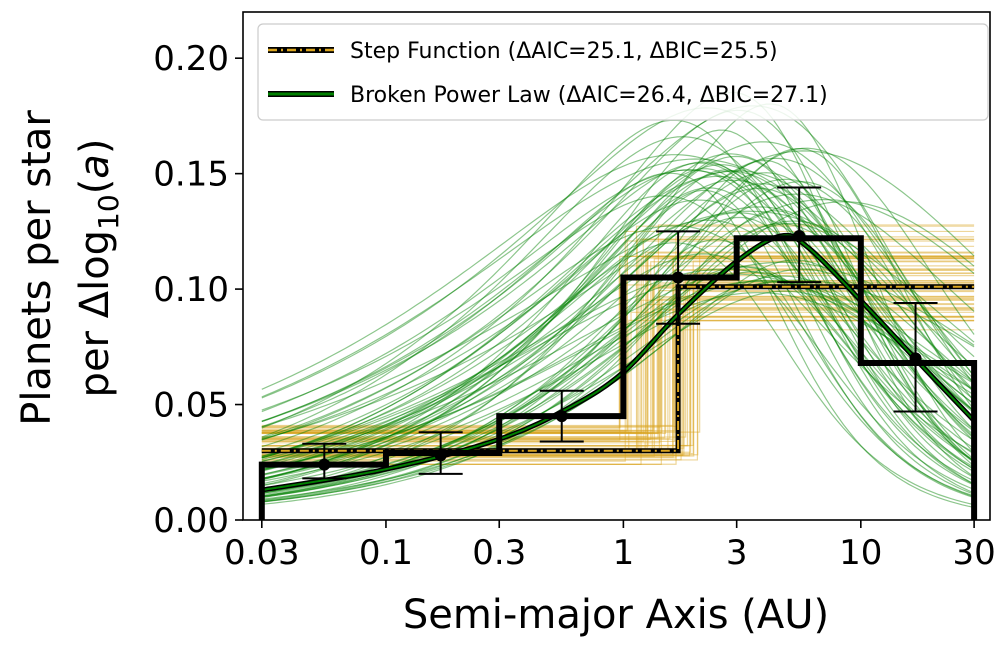 Image resolution: width=1000 pixels, height=648 pixels. Describe the element at coordinates (499, 553) in the screenshot. I see `x-tick-label: 0.3` at that location.